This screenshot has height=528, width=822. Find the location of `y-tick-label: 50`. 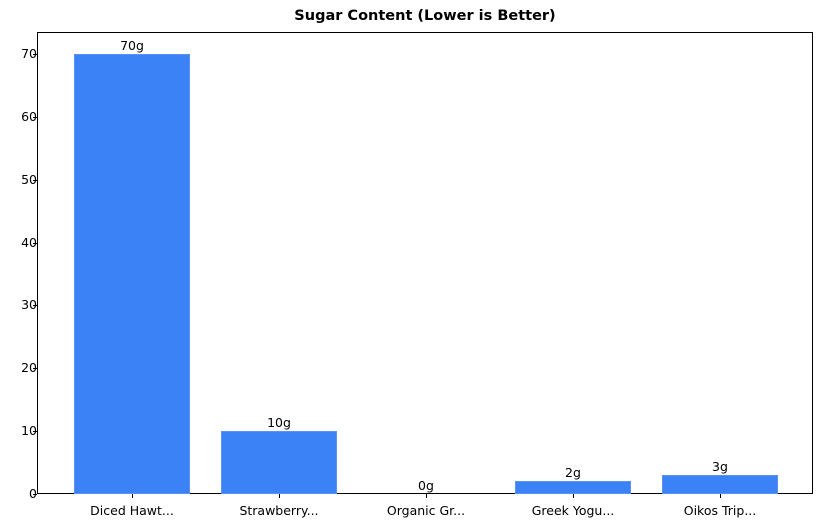

y-tick-label: 50 is located at coordinates (29, 179).